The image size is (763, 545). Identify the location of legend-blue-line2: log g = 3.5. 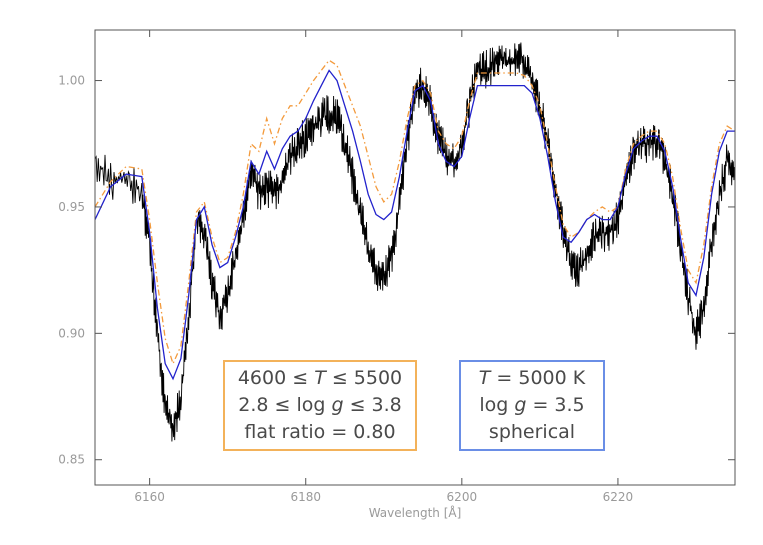
(532, 405).